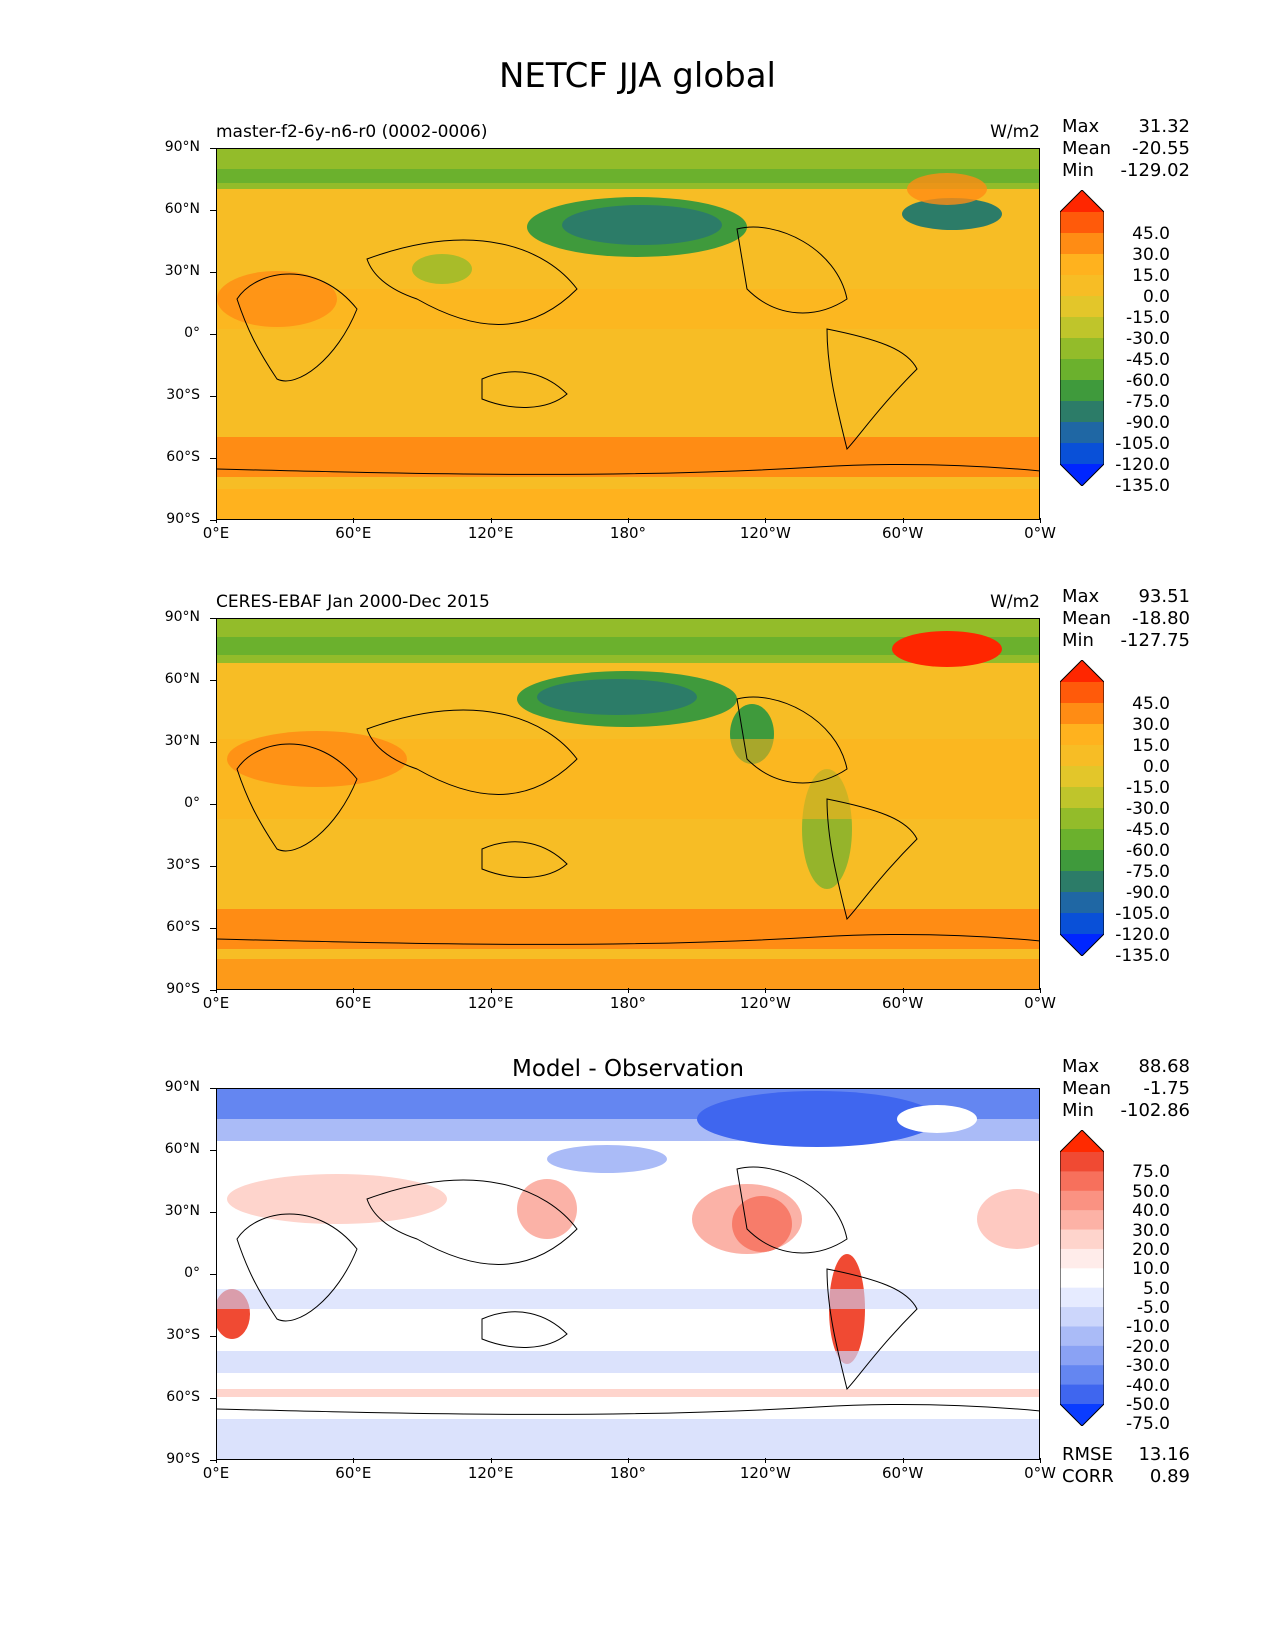 Image resolution: width=1275 pixels, height=1650 pixels. I want to click on corr-value: 0.89, so click(1169, 1476).